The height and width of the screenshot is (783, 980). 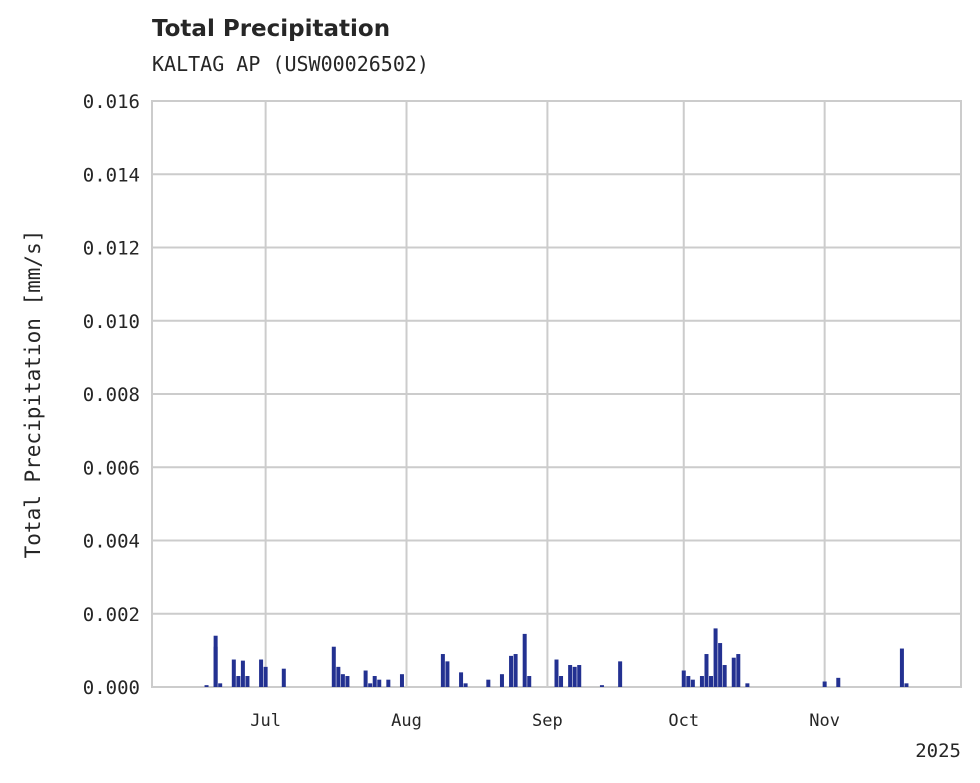 What do you see at coordinates (111, 249) in the screenshot?
I see `y-tick-label: 0.012` at bounding box center [111, 249].